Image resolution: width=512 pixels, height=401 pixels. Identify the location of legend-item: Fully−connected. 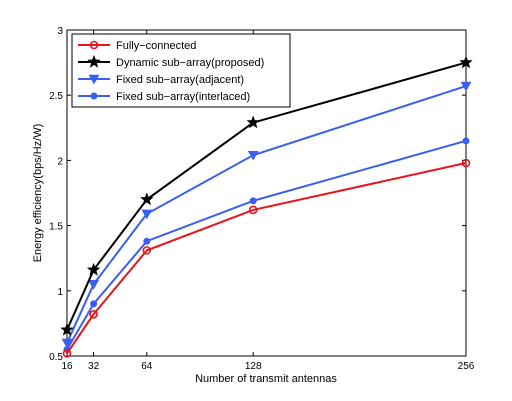
(137, 46).